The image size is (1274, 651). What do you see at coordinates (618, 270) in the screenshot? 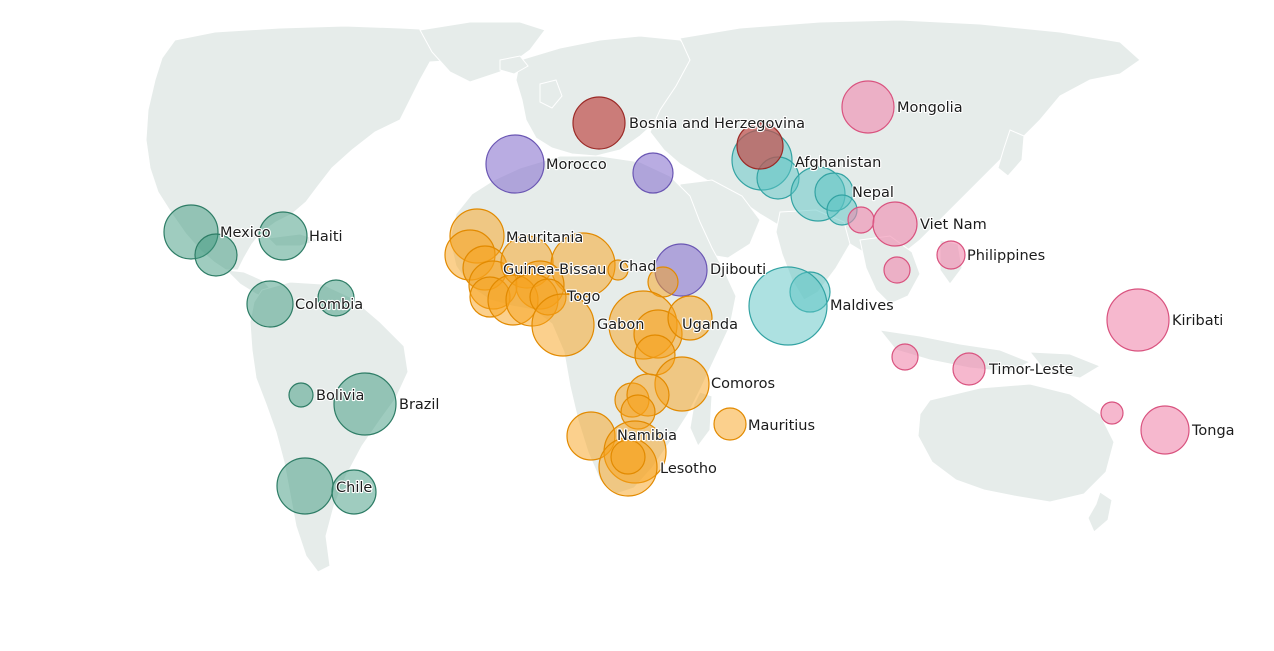
I see `bubble-chad` at bounding box center [618, 270].